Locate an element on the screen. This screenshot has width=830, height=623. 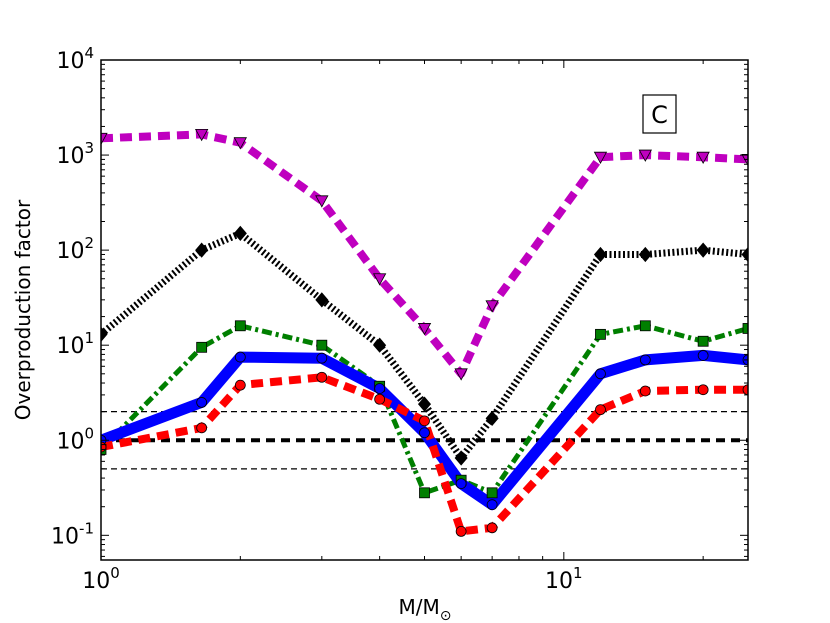
y-tick-label-exp-3: 2 is located at coordinates (89, 243).